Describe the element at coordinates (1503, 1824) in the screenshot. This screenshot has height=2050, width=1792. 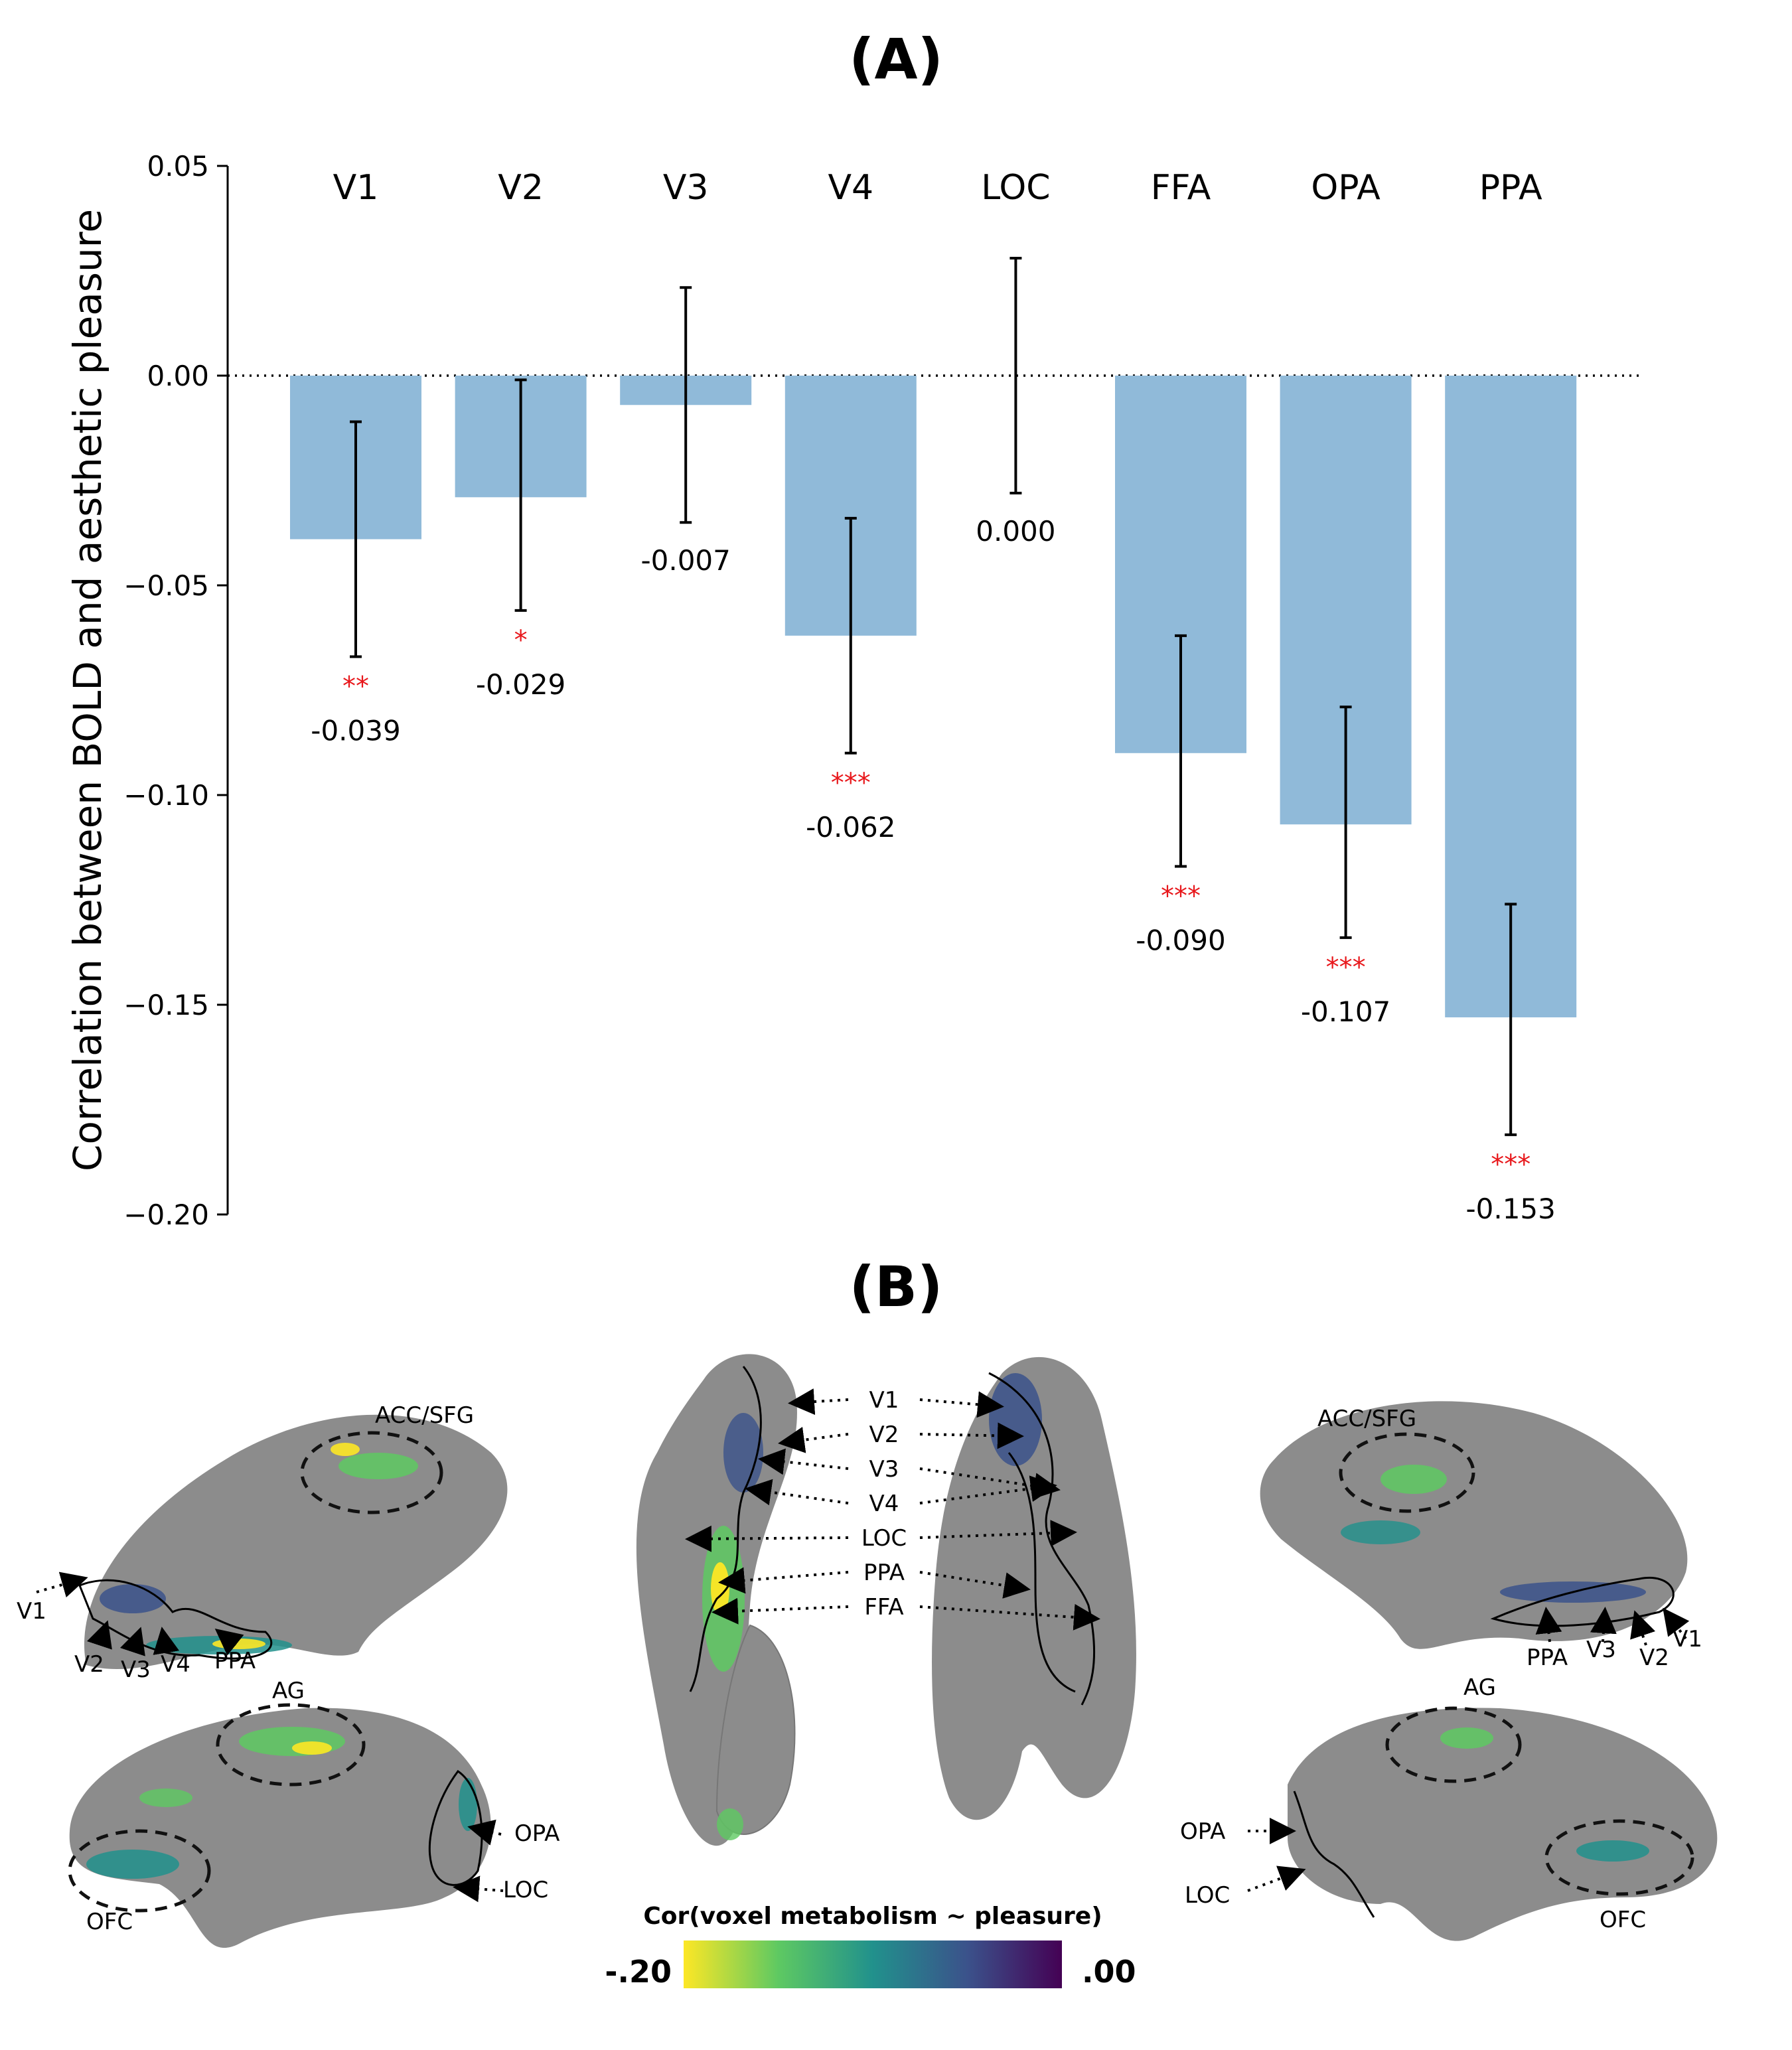
I see `right-lateral-brain` at that location.